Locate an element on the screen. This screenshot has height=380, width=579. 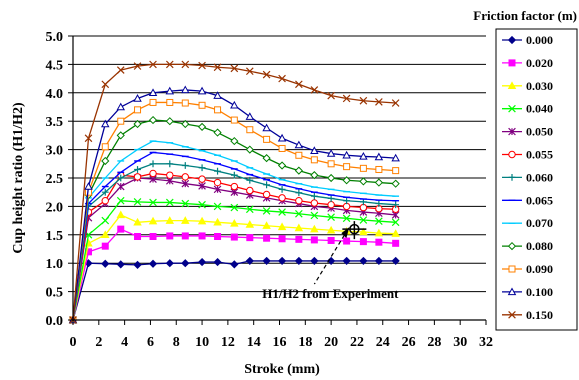
point-0.080-2 is located at coordinates (105, 161).